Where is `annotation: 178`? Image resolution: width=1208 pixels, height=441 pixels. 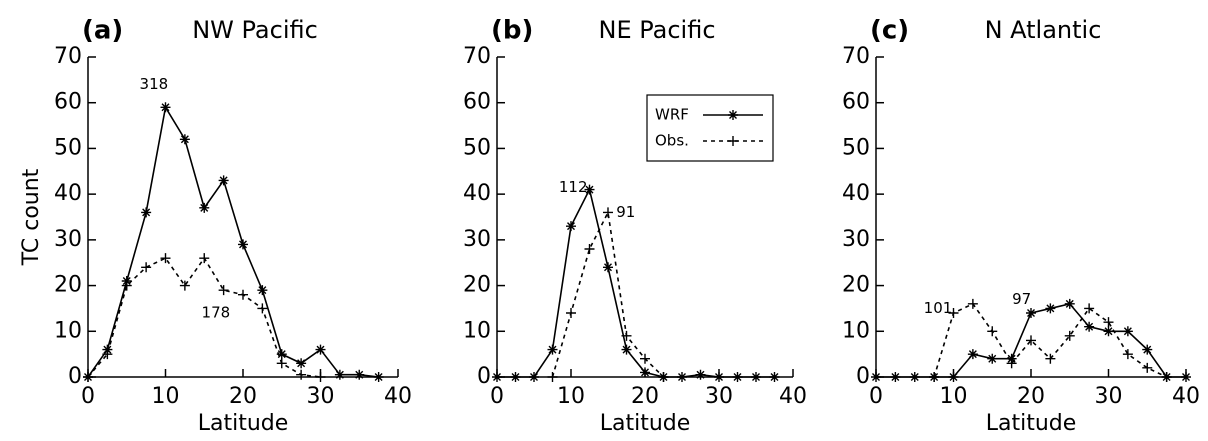
annotation: 178 is located at coordinates (216, 313).